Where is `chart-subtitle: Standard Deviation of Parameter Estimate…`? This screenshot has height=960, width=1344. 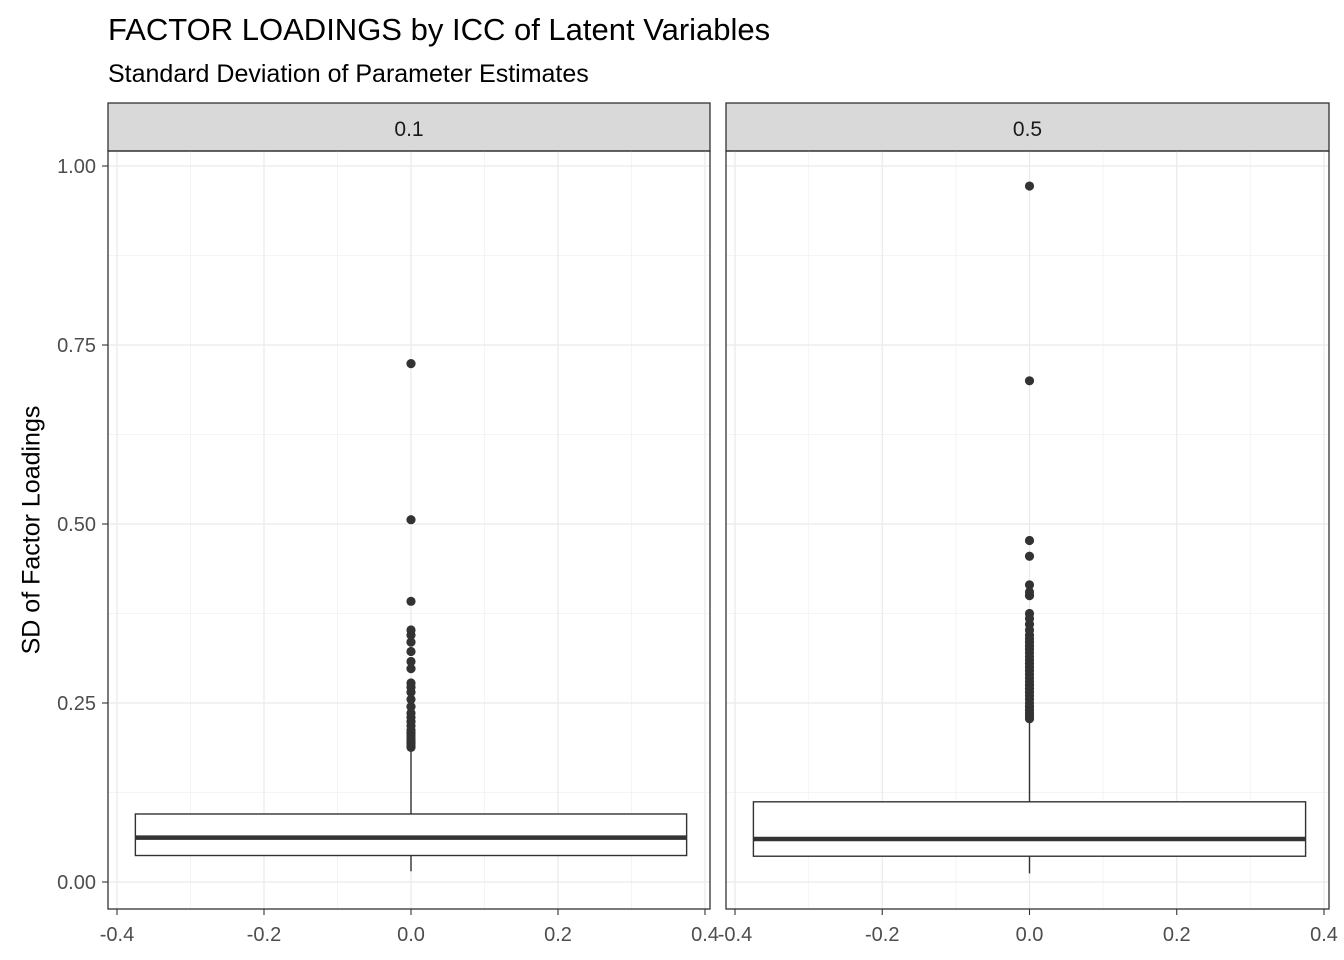 chart-subtitle: Standard Deviation of Parameter Estimate… is located at coordinates (348, 74).